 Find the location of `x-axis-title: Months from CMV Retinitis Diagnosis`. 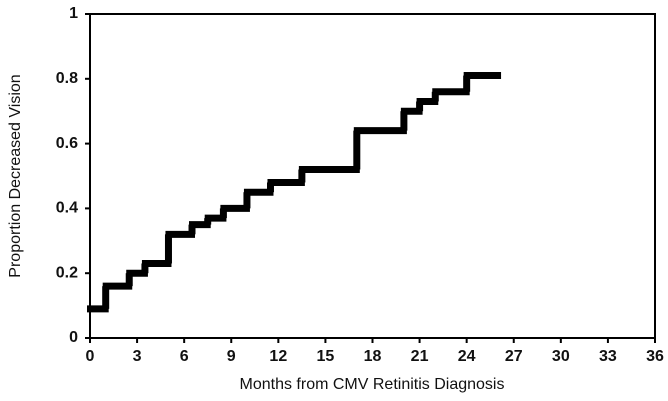

x-axis-title: Months from CMV Retinitis Diagnosis is located at coordinates (372, 384).